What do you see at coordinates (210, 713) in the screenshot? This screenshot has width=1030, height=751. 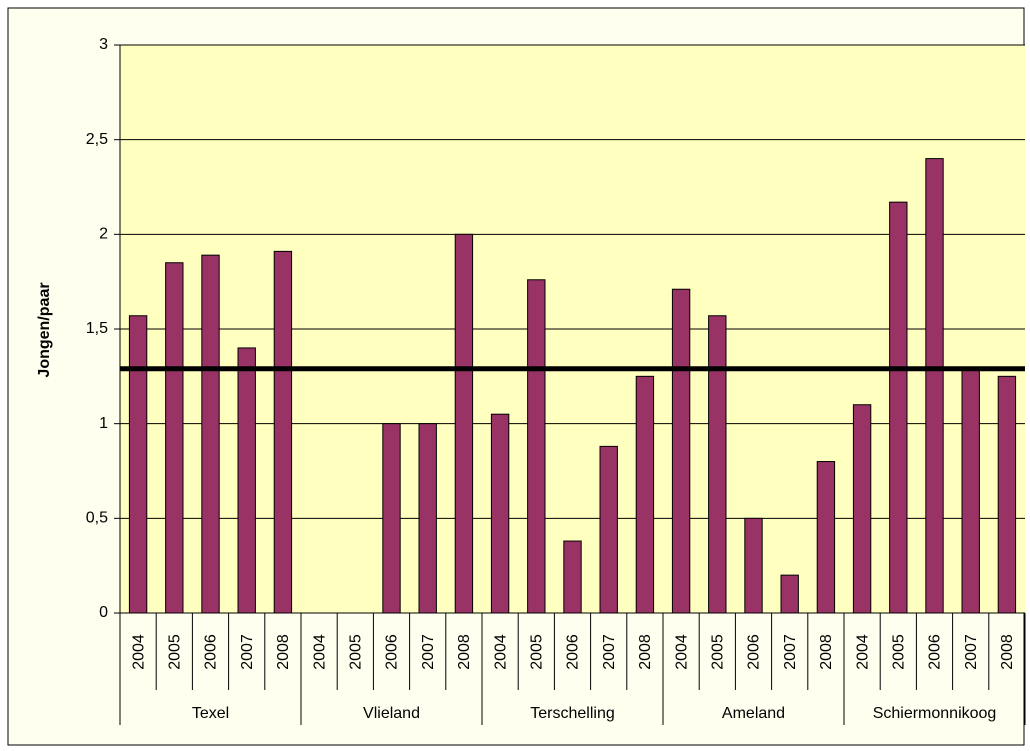 I see `group-label: Texel` at bounding box center [210, 713].